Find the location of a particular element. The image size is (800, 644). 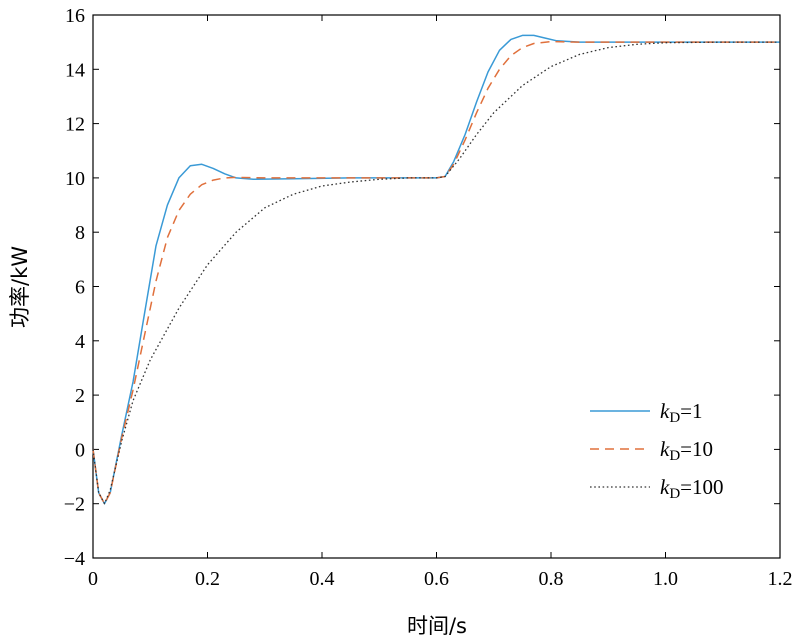

y-tick-label: −2 is located at coordinates (74, 505).